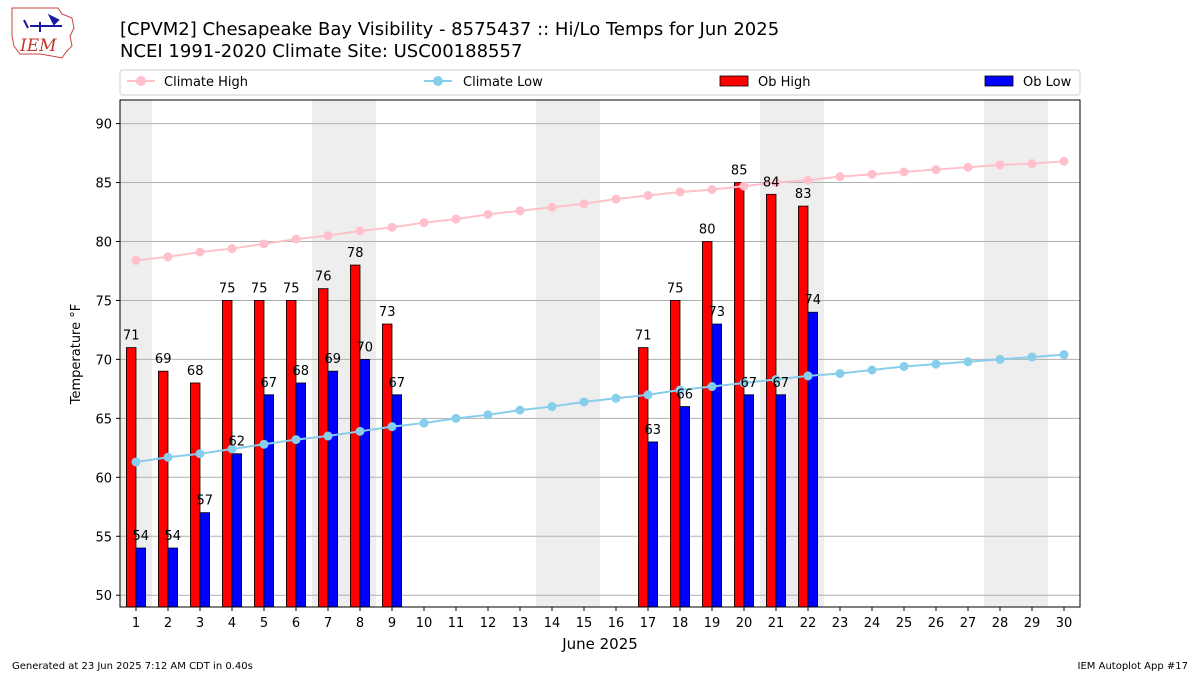 The width and height of the screenshot is (1200, 675). What do you see at coordinates (1064, 623) in the screenshot?
I see `x-tick-label: 30` at bounding box center [1064, 623].